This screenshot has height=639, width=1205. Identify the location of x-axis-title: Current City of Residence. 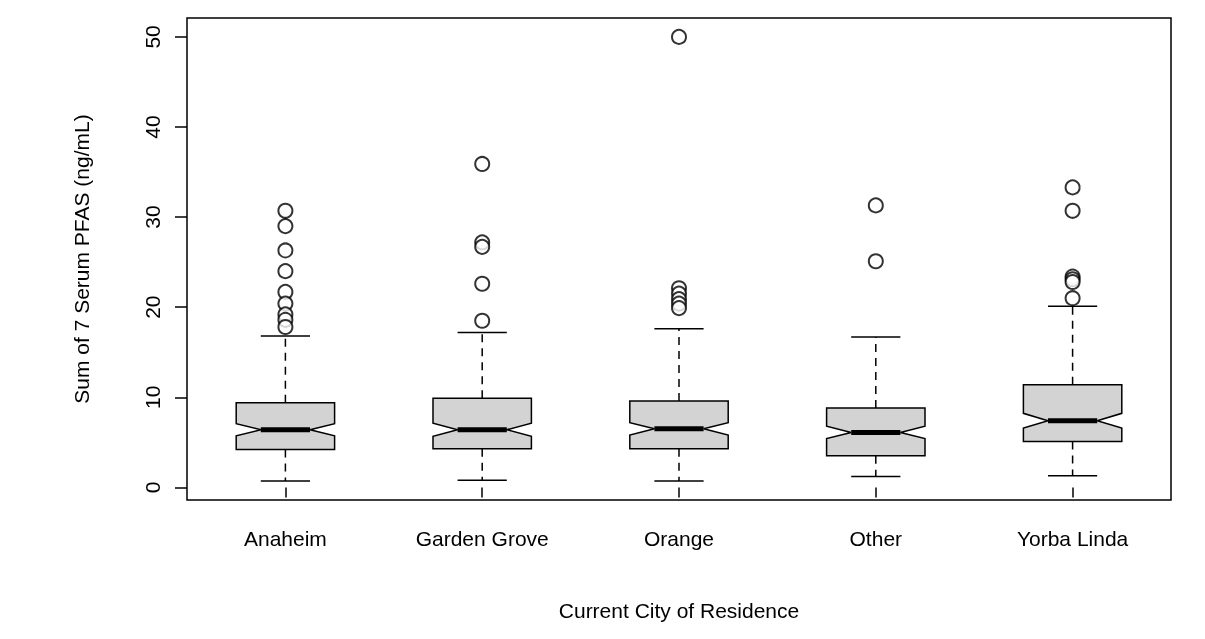
(679, 610).